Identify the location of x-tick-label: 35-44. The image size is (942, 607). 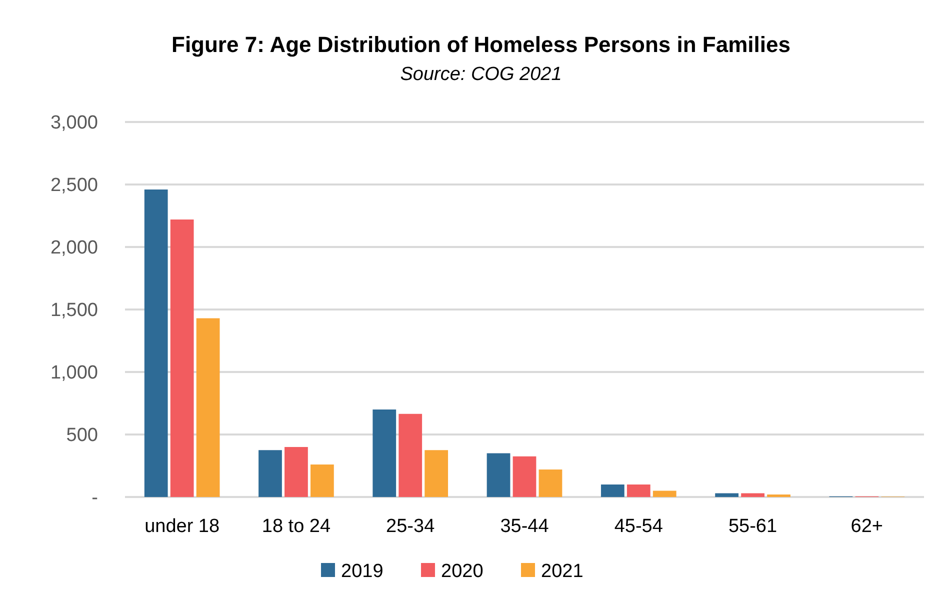
(525, 526).